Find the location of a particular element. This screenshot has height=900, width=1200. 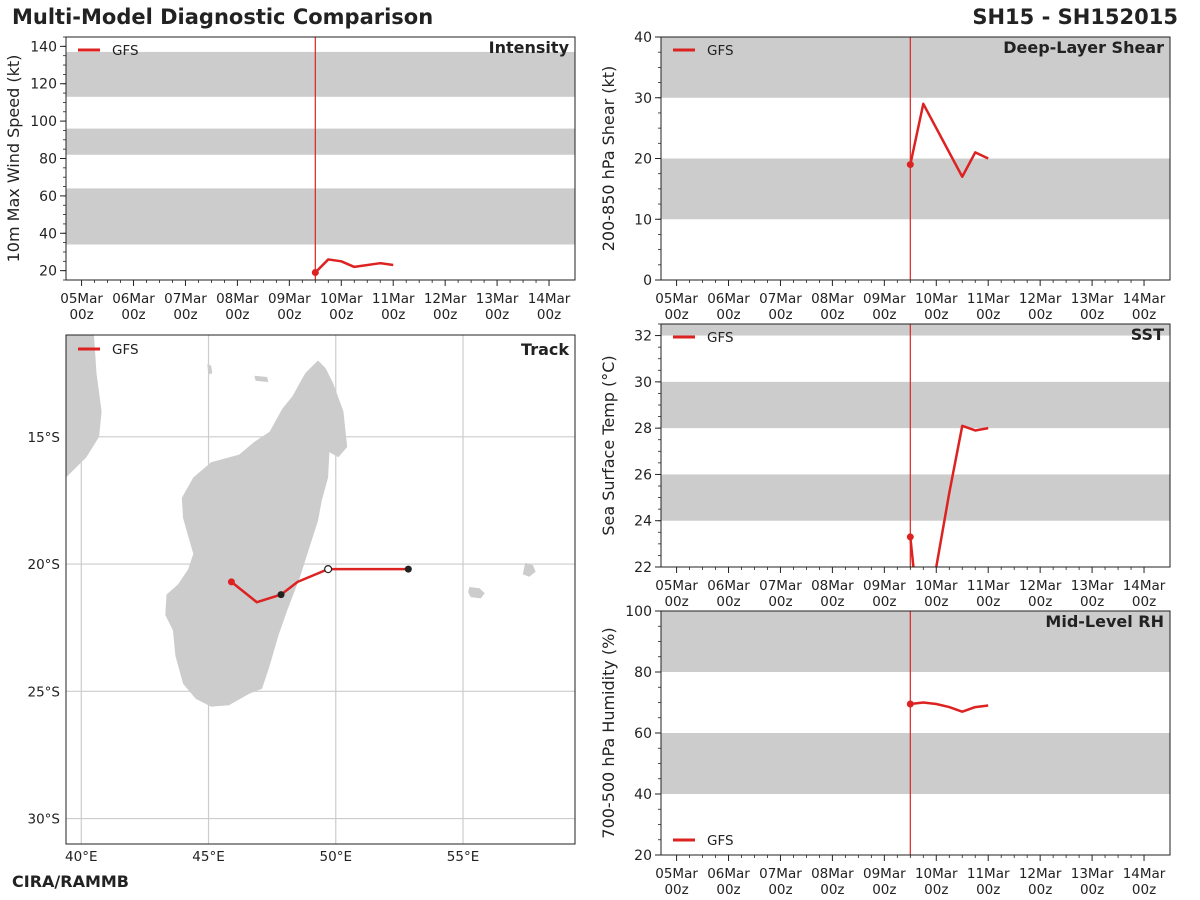

intensity-ylabel: 10m Max Wind Speed (kt) is located at coordinates (13, 159).